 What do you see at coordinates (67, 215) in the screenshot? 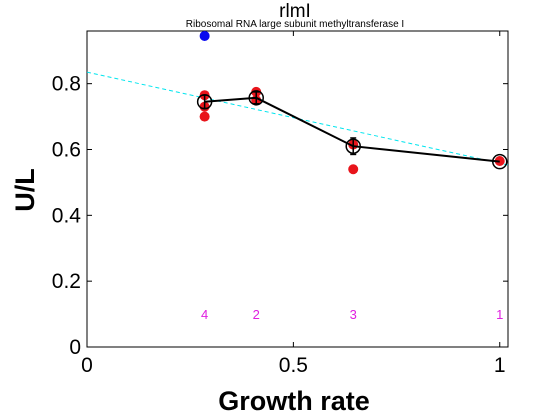
I see `y-tick-label: 0.4` at bounding box center [67, 215].